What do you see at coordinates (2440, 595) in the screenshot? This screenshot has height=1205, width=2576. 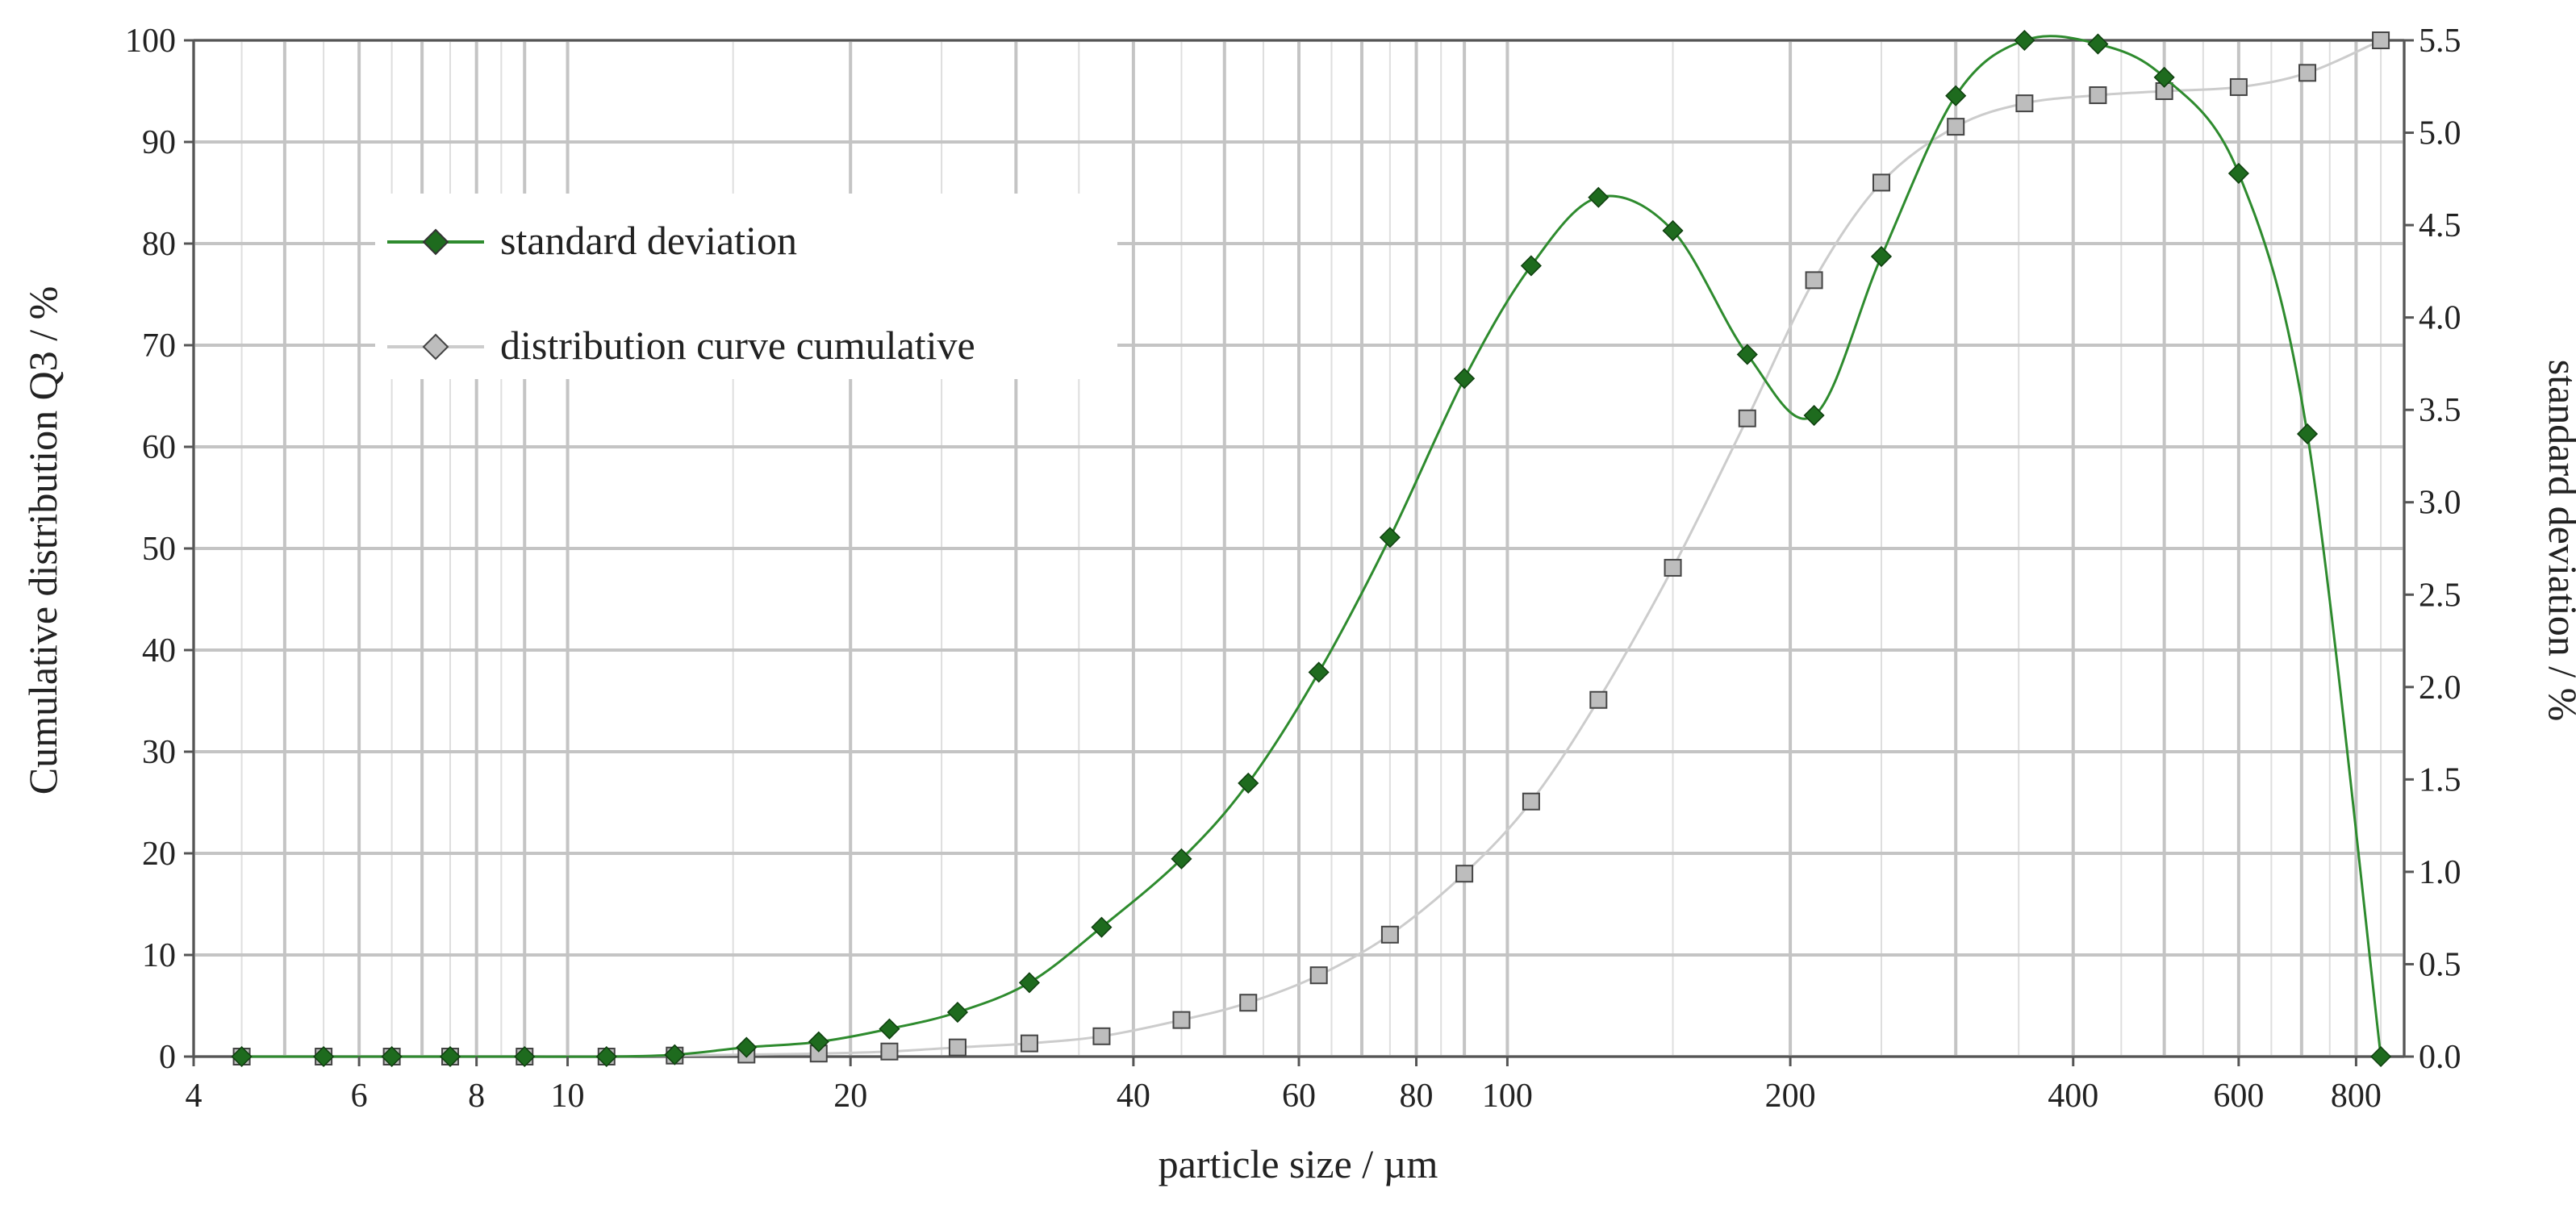 I see `y2-tick-label: 2.5` at bounding box center [2440, 595].